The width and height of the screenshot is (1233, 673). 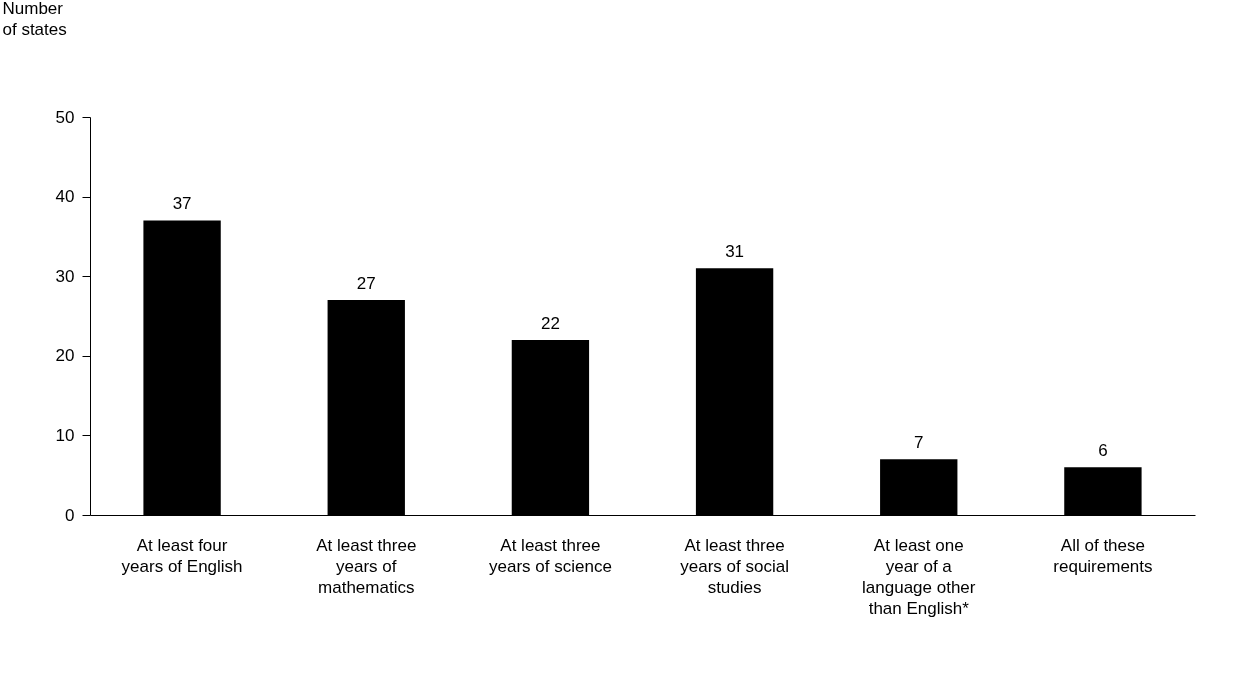 What do you see at coordinates (735, 252) in the screenshot?
I see `data-label: 31` at bounding box center [735, 252].